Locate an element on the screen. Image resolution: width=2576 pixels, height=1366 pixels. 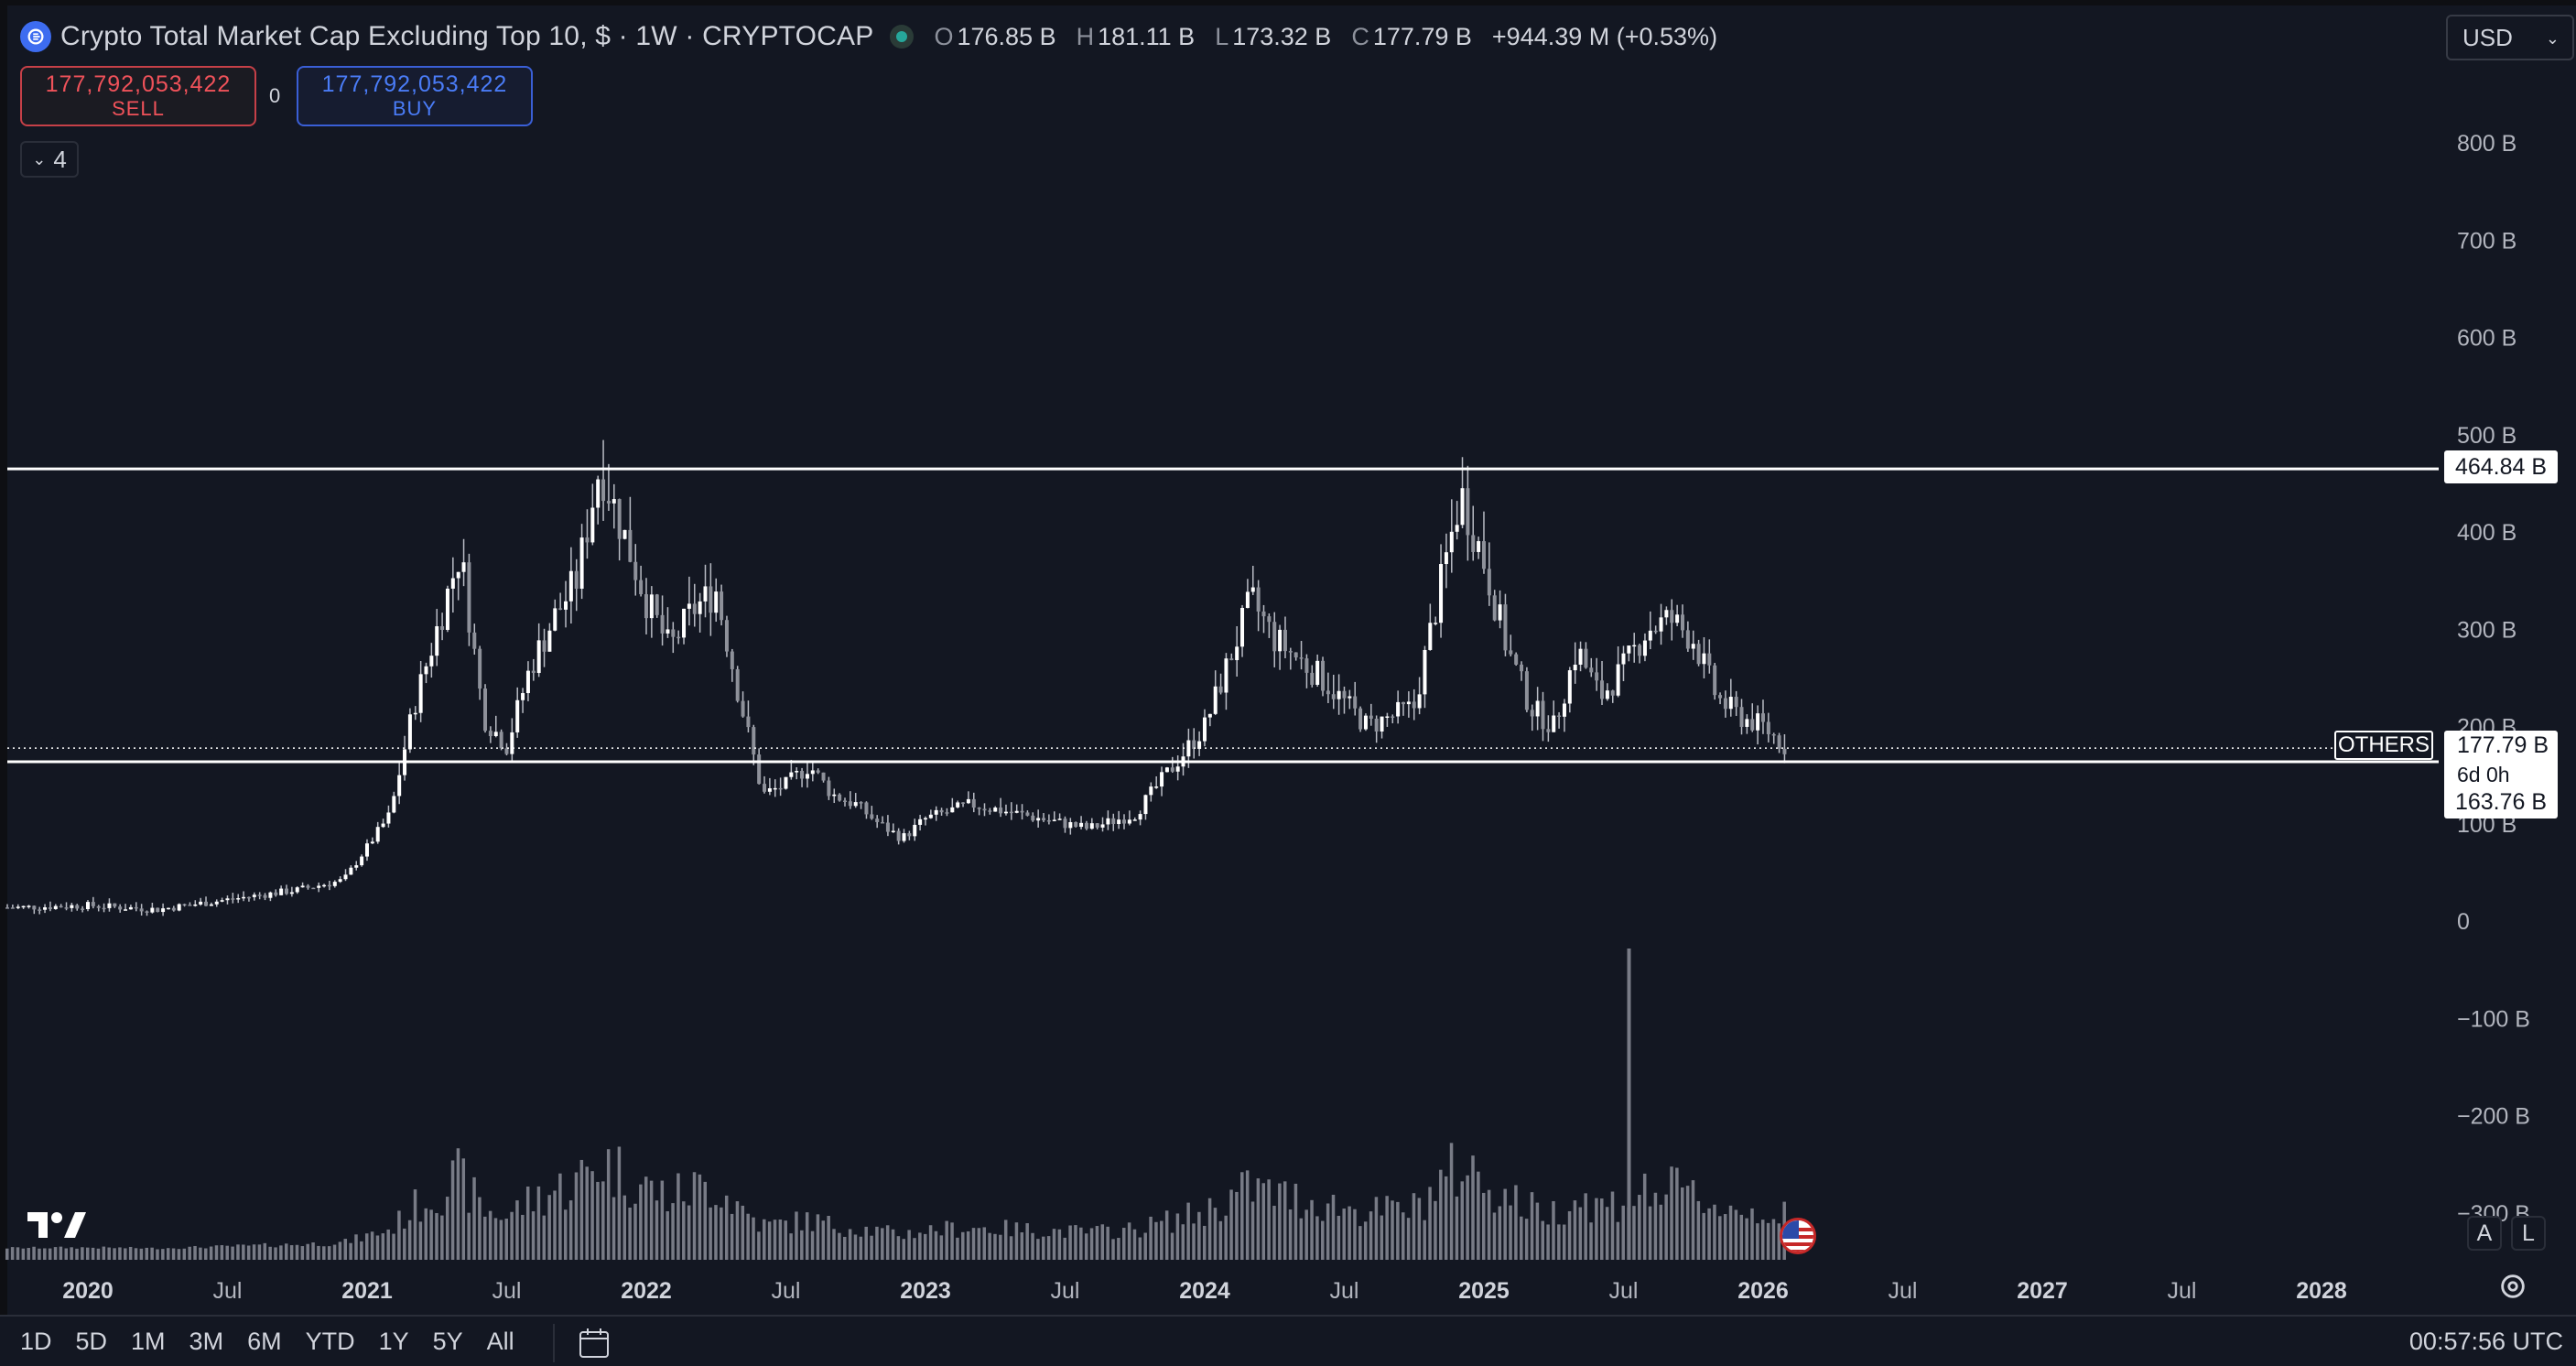
tradingview-logo-icon is located at coordinates (58, 1225).